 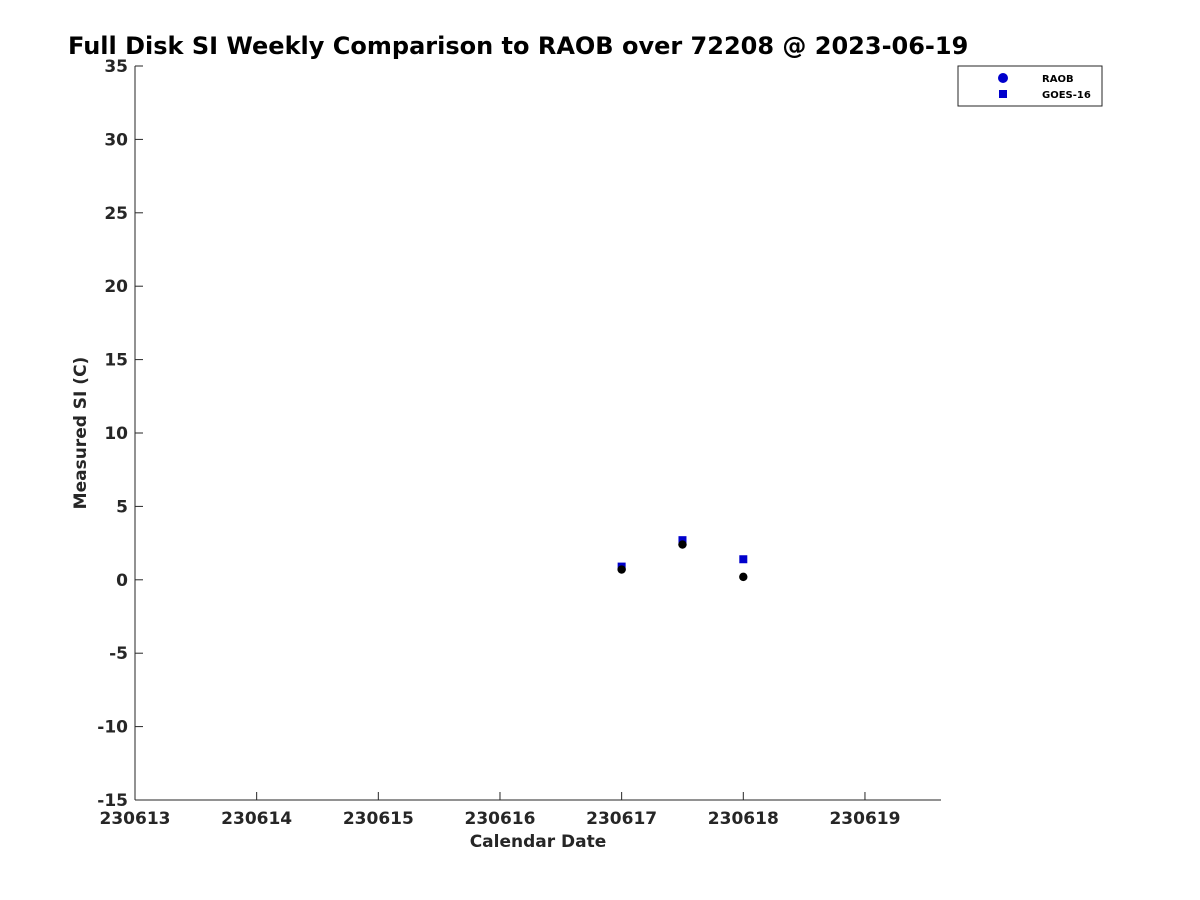 What do you see at coordinates (116, 67) in the screenshot?
I see `y-tick-label: 35` at bounding box center [116, 67].